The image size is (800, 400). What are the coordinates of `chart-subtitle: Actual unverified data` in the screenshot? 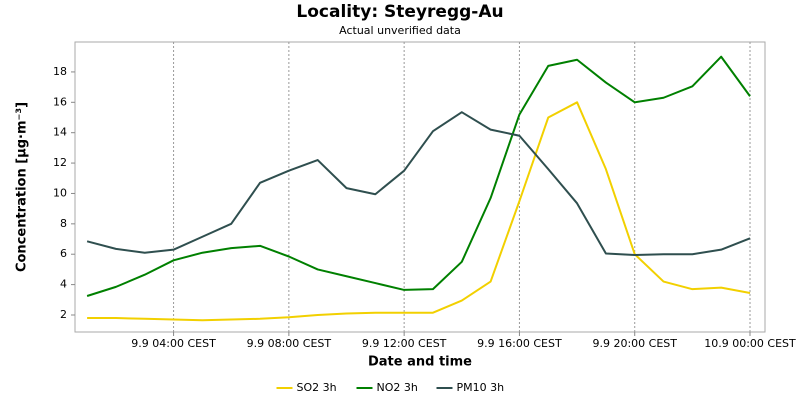 It's located at (400, 30).